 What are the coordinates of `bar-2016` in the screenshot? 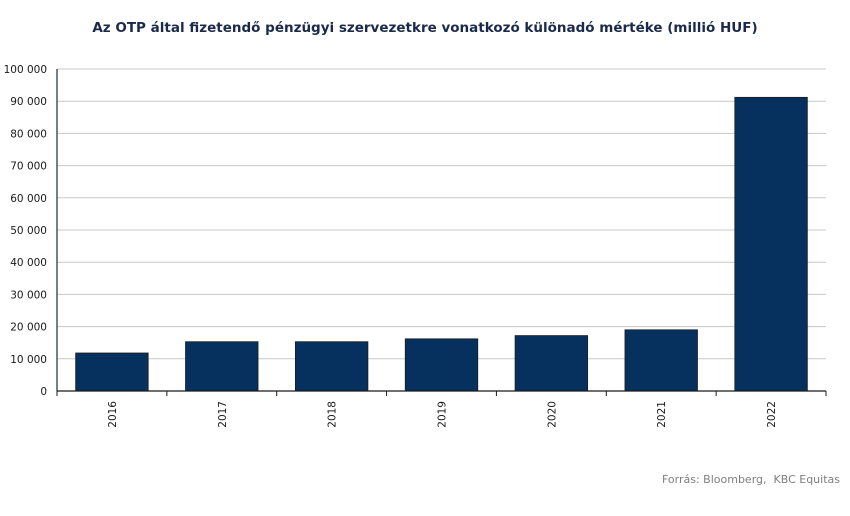 It's located at (112, 372).